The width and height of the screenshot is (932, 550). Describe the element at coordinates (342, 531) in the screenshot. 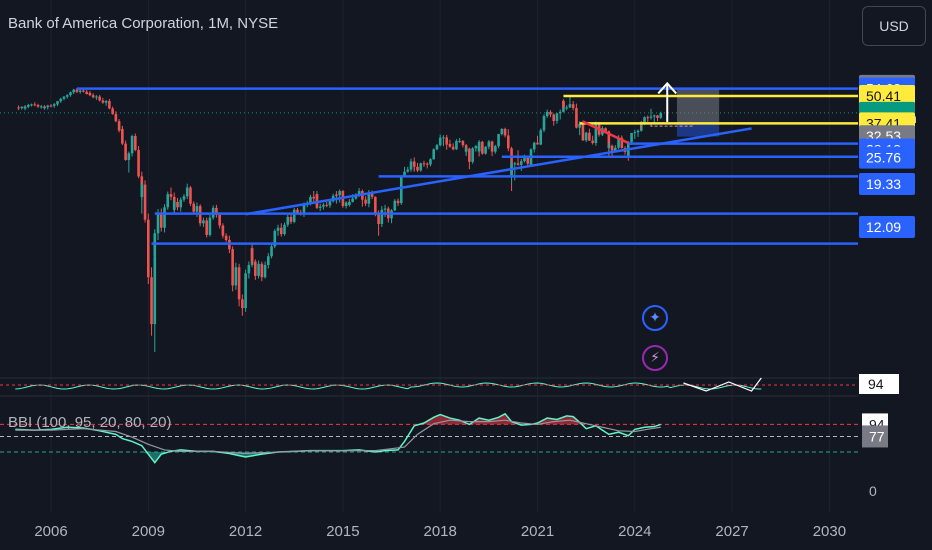

I see `x-tick-label: 2015` at that location.